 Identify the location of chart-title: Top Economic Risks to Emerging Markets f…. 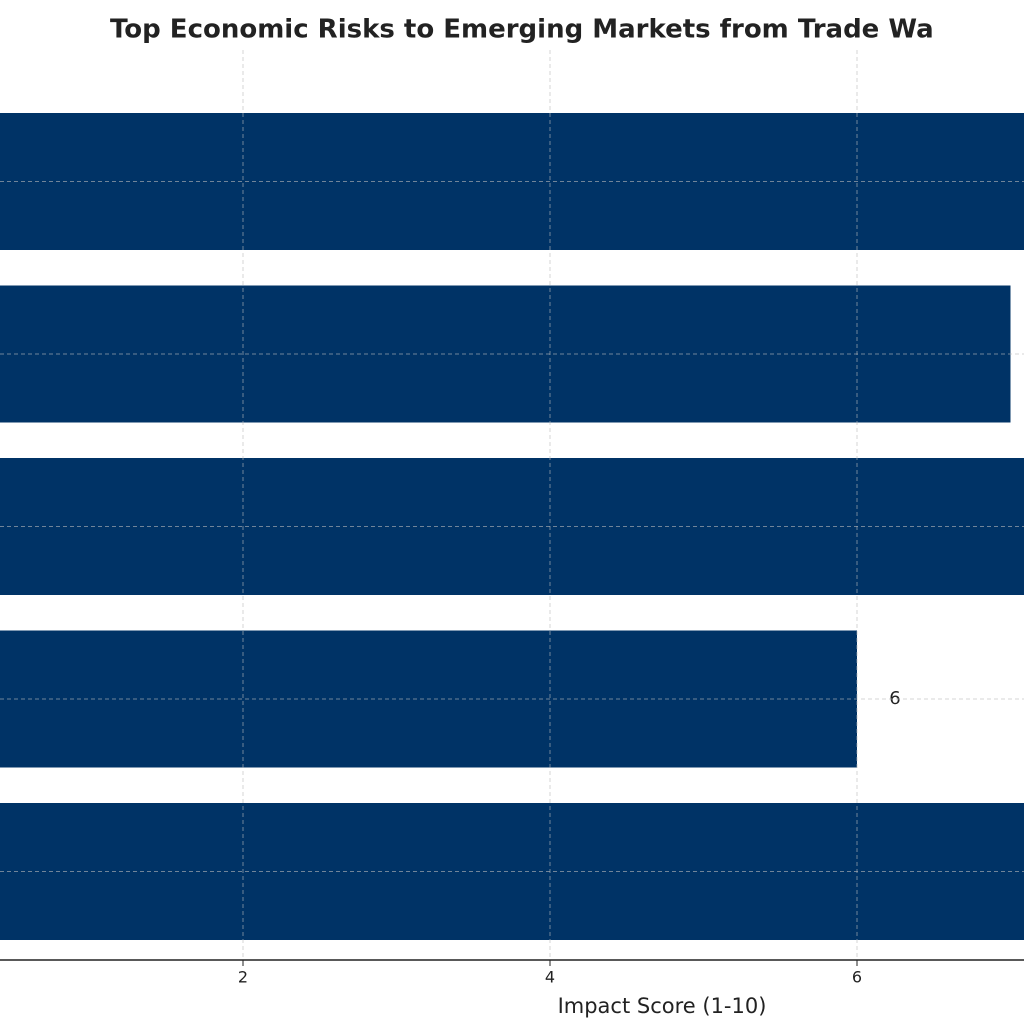
(522, 30).